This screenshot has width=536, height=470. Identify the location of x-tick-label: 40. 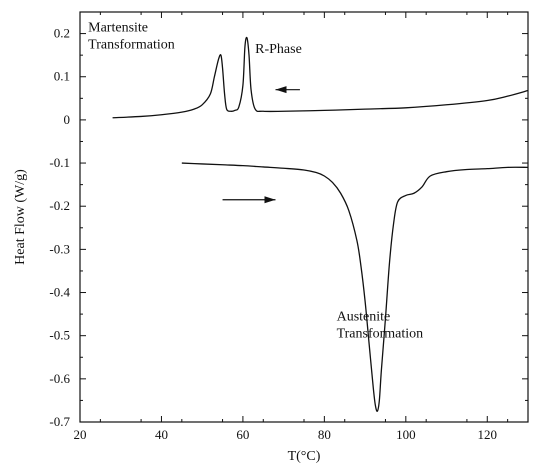
(161, 434).